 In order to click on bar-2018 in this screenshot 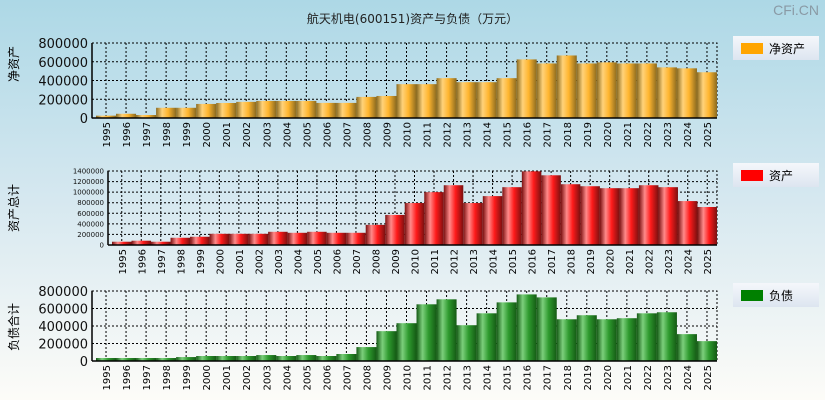, I will do `click(566, 86)`.